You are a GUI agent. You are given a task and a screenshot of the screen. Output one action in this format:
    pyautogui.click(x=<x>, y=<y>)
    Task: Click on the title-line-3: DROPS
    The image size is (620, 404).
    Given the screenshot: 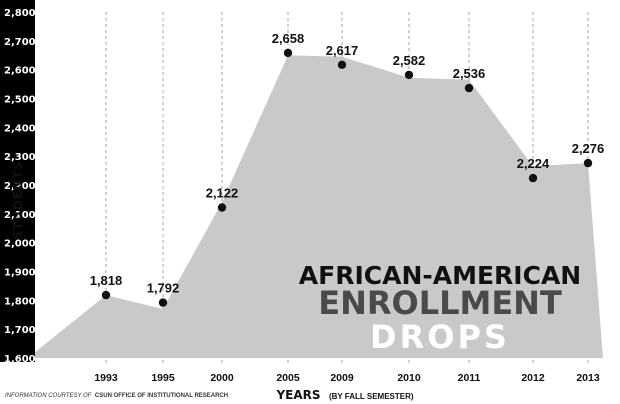 What is the action you would take?
    pyautogui.click(x=440, y=337)
    